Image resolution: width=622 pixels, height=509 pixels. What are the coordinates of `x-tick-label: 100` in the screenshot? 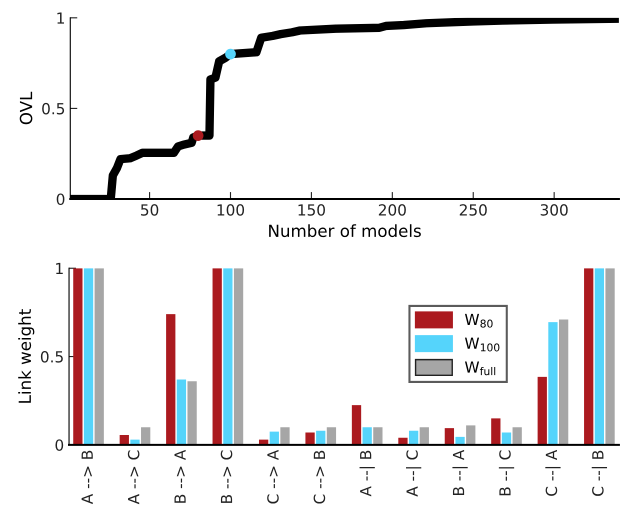 It's located at (231, 210).